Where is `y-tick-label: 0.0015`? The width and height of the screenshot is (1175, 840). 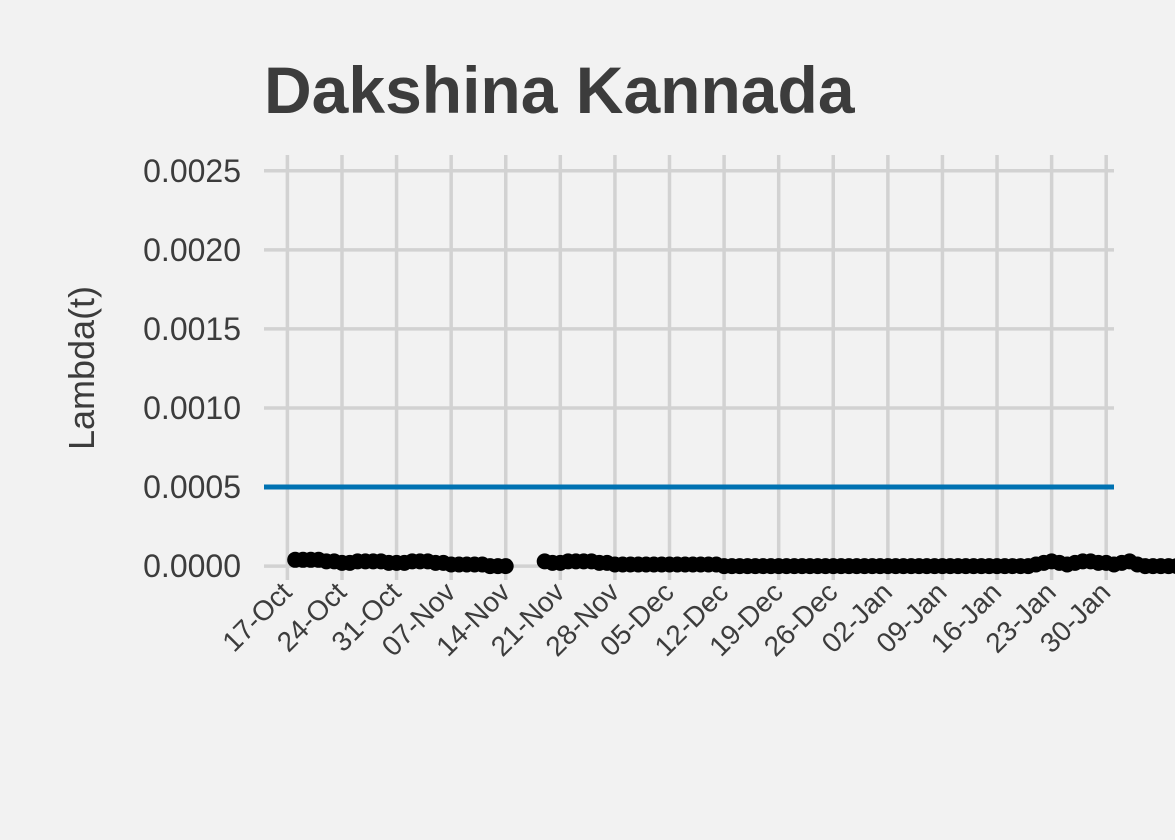
y-tick-label: 0.0015 is located at coordinates (192, 329).